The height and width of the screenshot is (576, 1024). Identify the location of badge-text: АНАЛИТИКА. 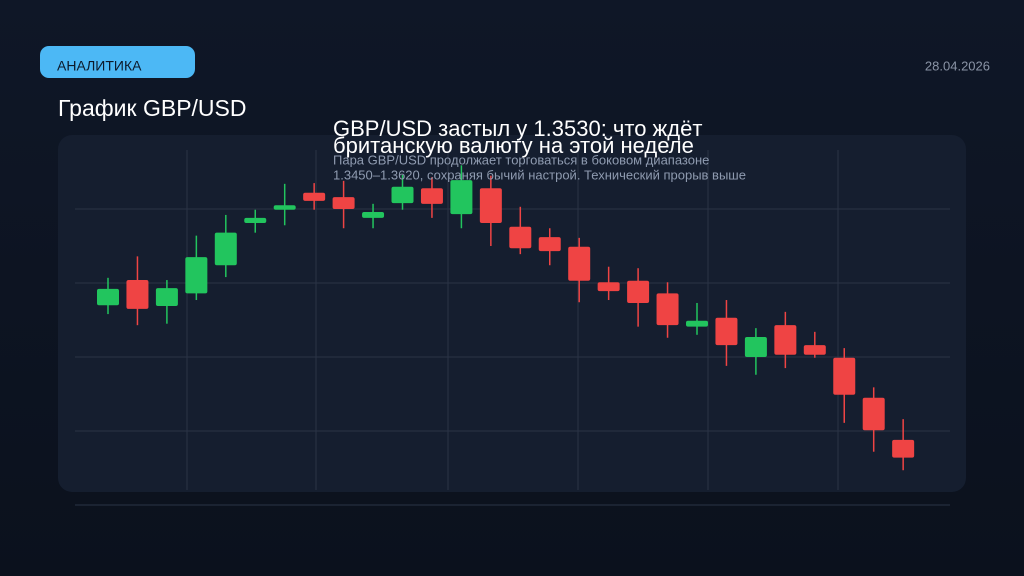
(99, 66).